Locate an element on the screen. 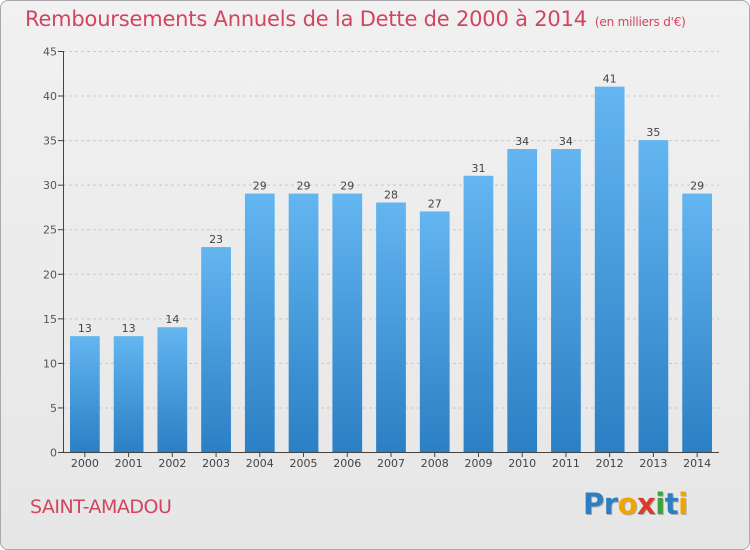 This screenshot has height=550, width=750. x-tick-label: 2011 is located at coordinates (566, 463).